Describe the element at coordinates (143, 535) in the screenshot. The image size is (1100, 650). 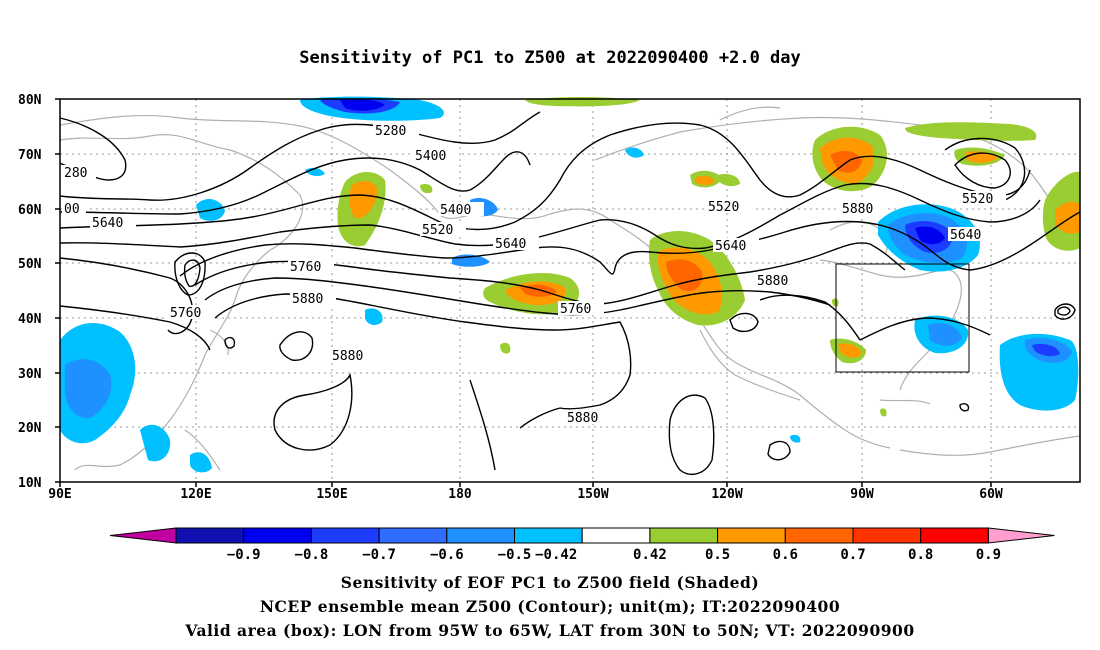
I see `colorbar-low-extend` at that location.